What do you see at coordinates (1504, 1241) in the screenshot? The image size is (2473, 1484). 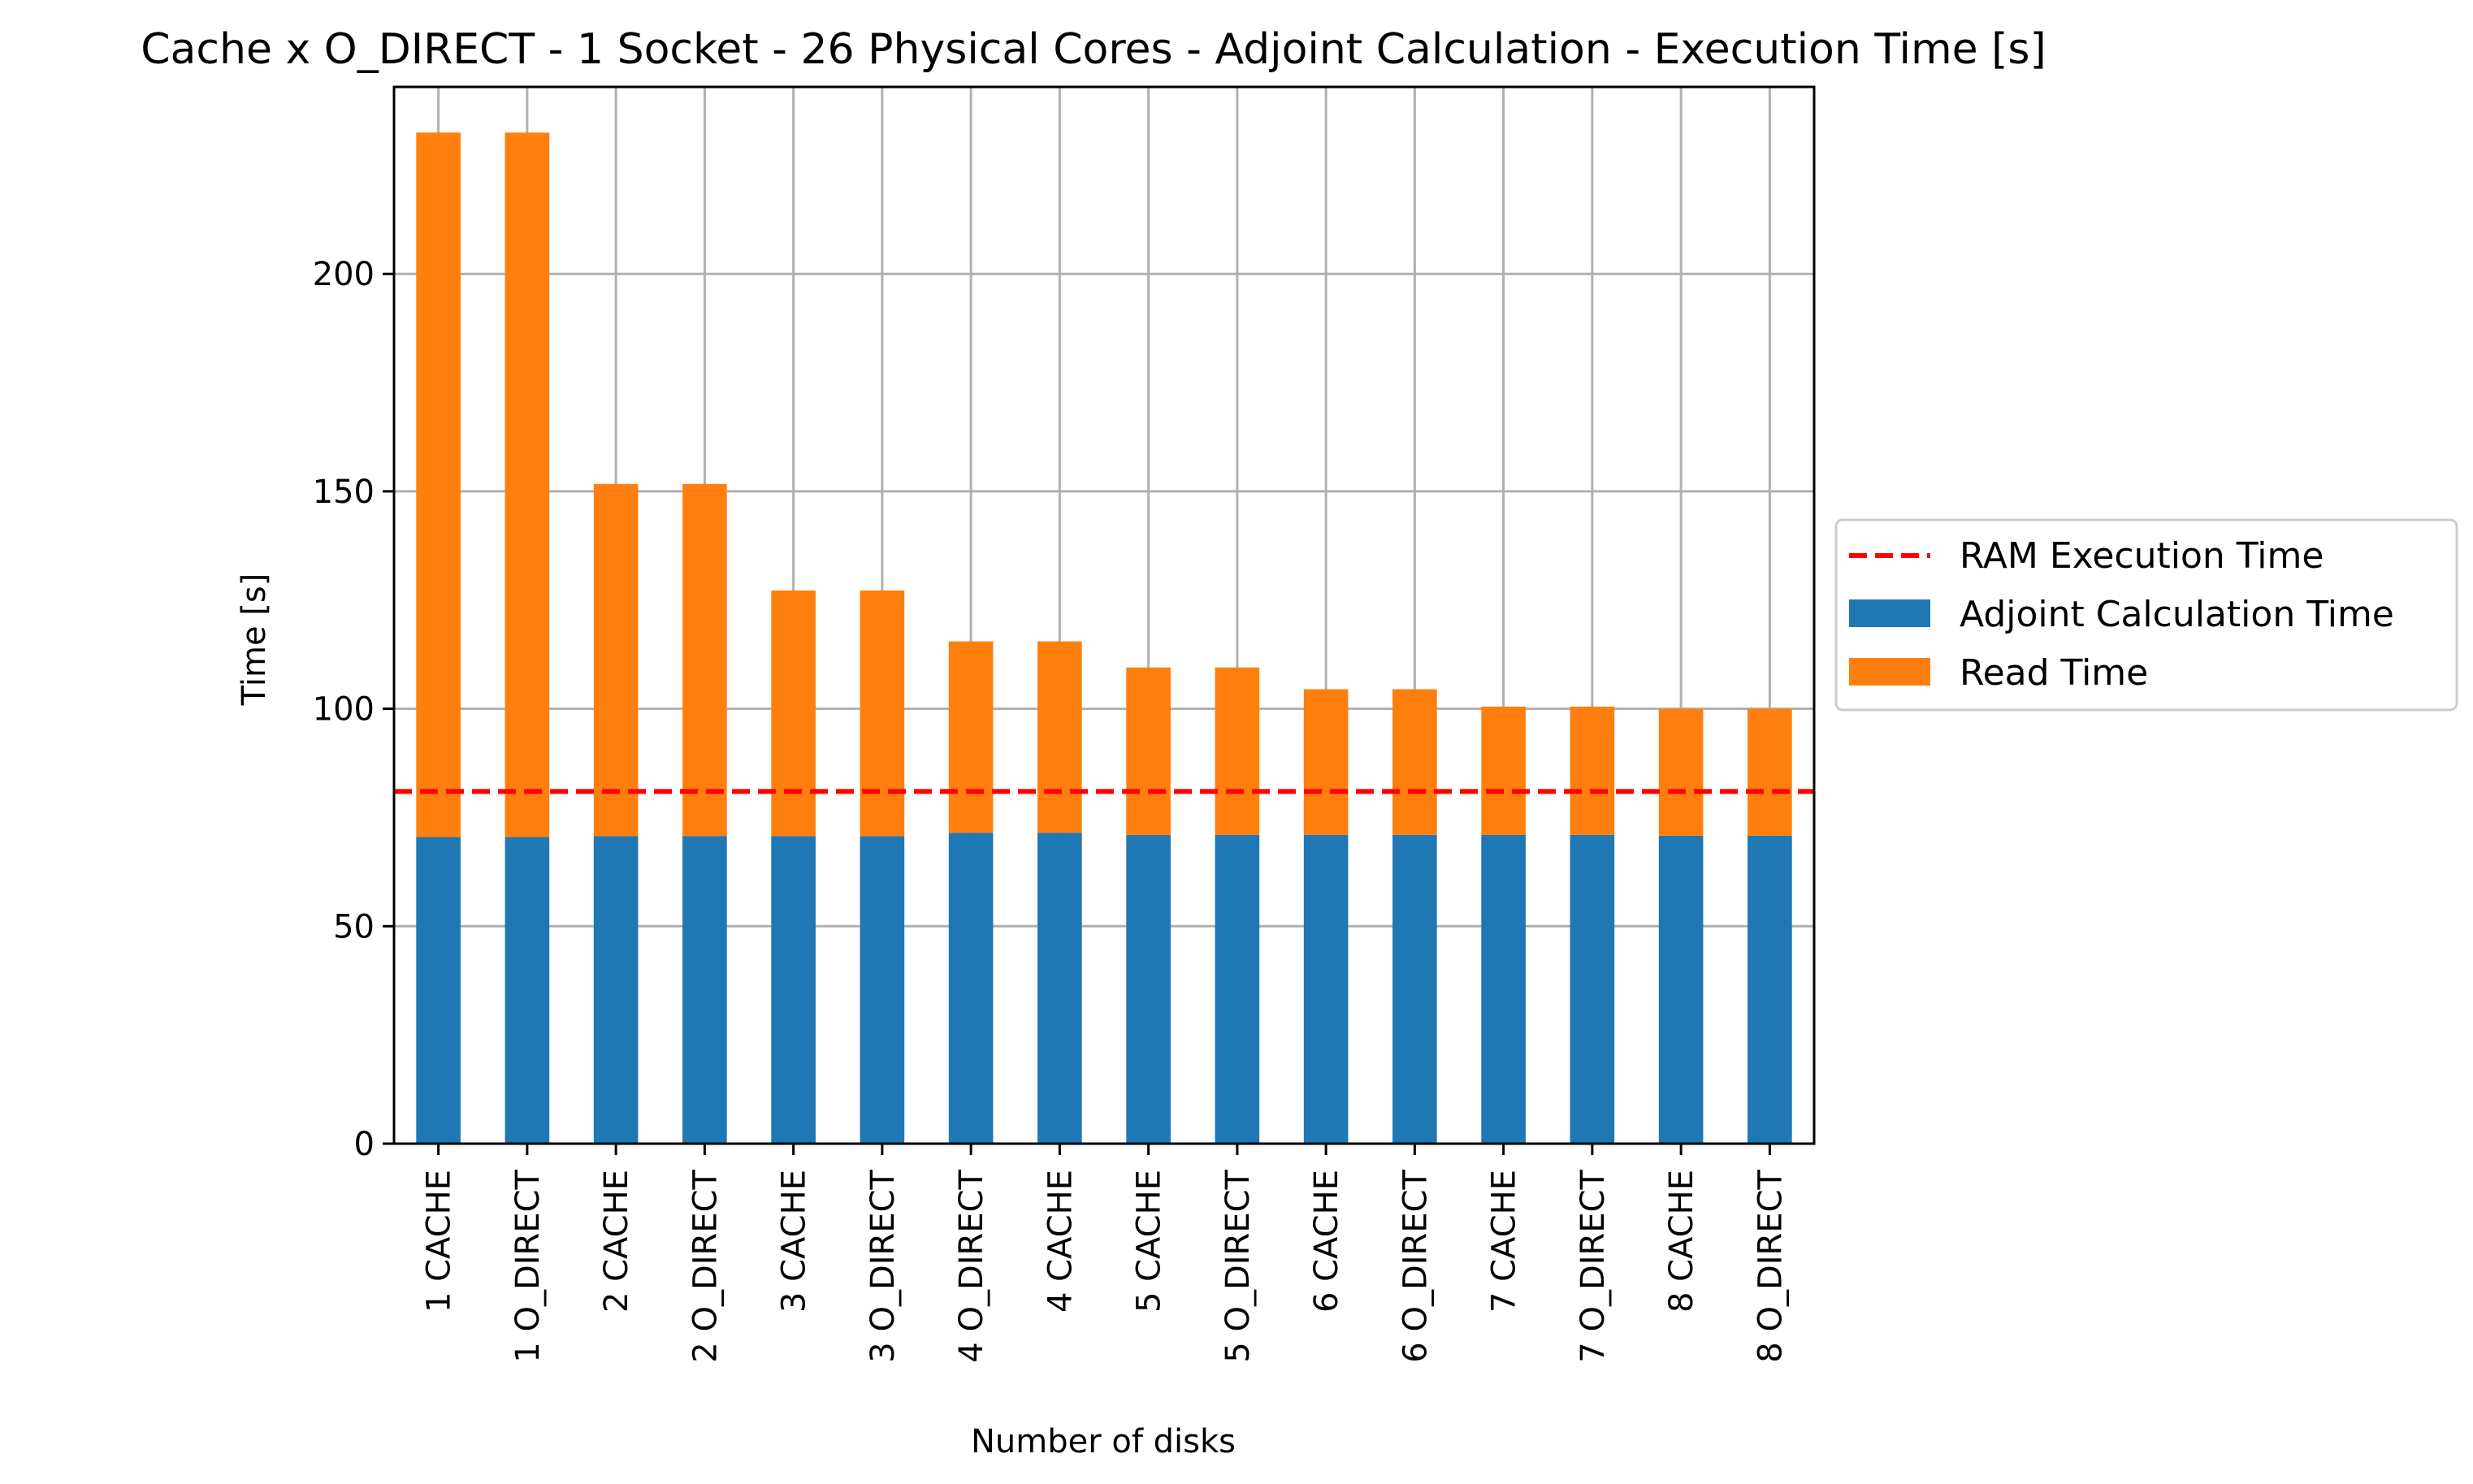 I see `x-tick-label: 7 CACHE` at bounding box center [1504, 1241].